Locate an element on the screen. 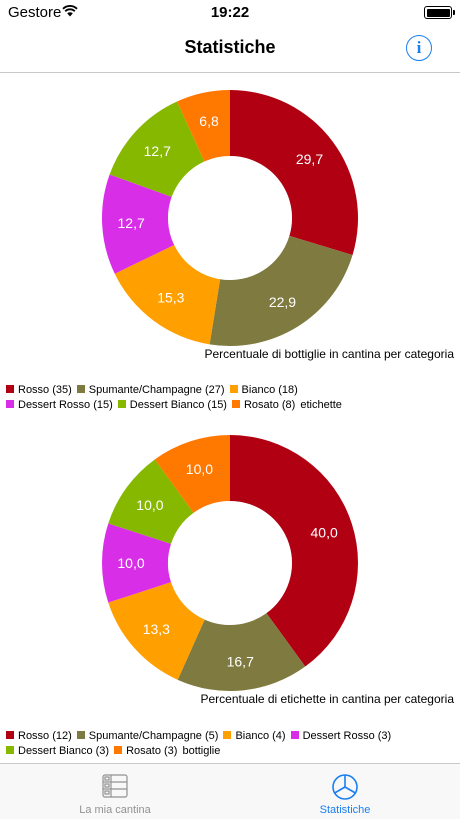  status-bar: Gestore 19:22 is located at coordinates (230, 13).